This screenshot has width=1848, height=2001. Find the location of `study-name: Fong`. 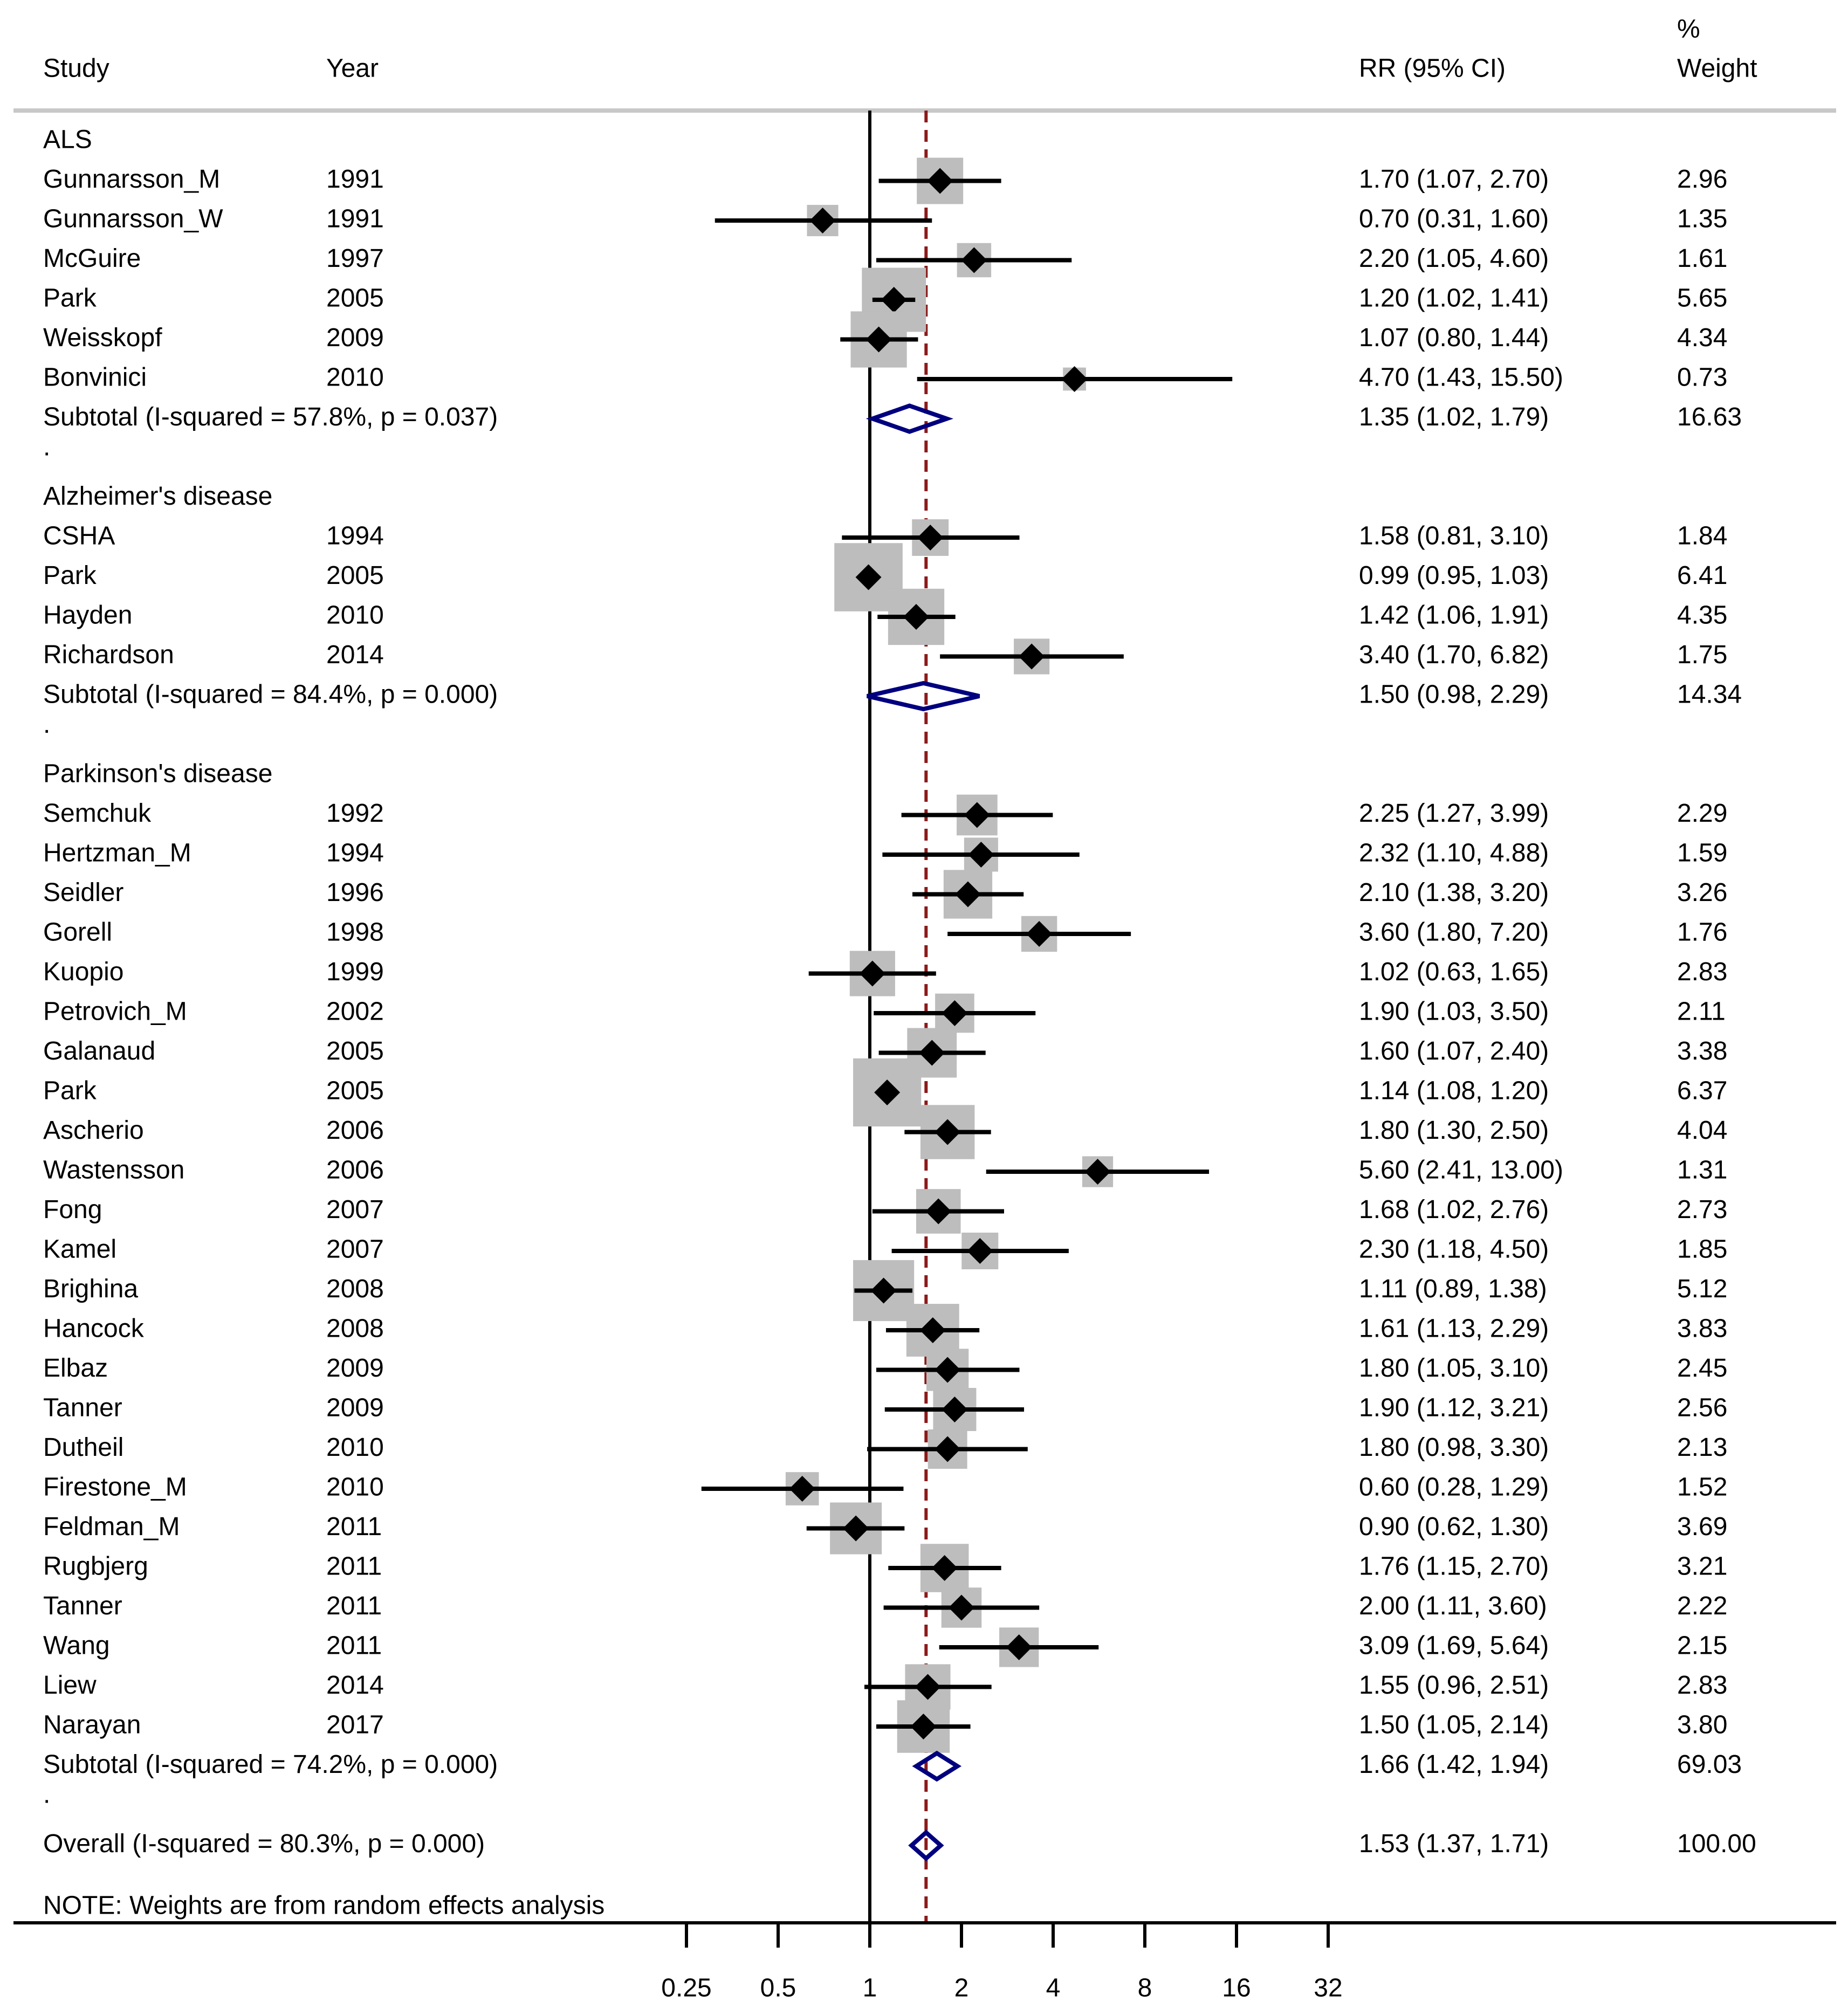

study-name: Fong is located at coordinates (72, 1209).